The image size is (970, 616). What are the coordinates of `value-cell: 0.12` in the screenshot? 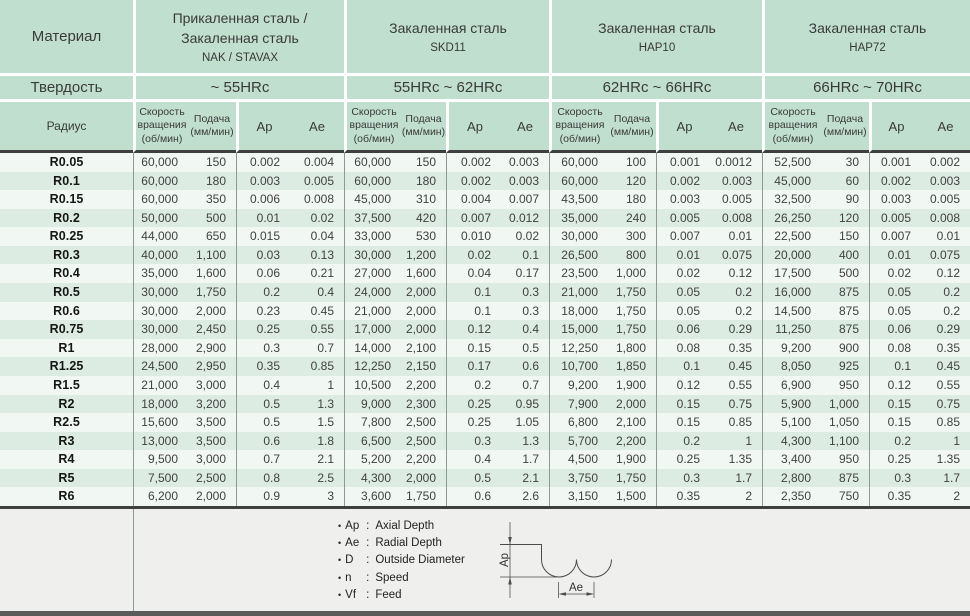 It's located at (945, 274).